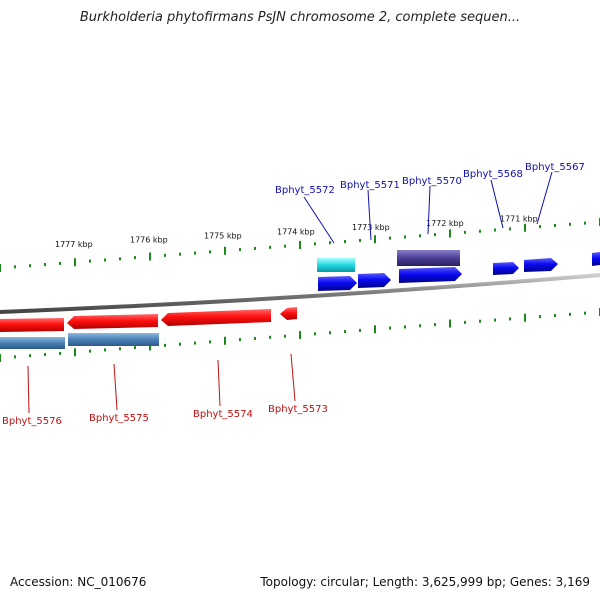 The width and height of the screenshot is (600, 600). Describe the element at coordinates (32, 421) in the screenshot. I see `gene-label-bottom: Bphyt_5576` at that location.